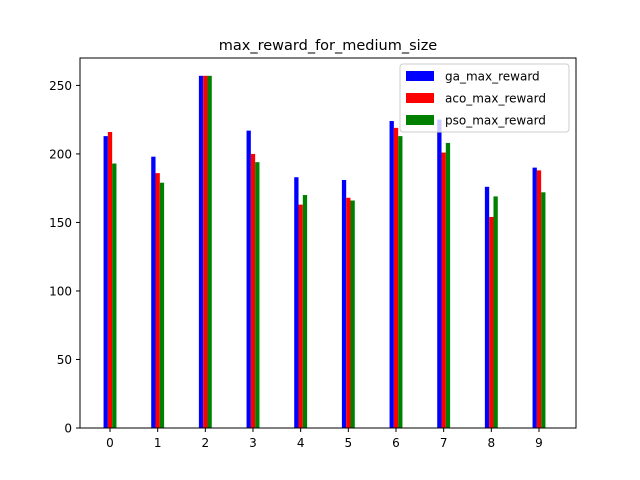 Image resolution: width=640 pixels, height=480 pixels. I want to click on legend-label-aco-max-reward: aco_max_reward, so click(495, 99).